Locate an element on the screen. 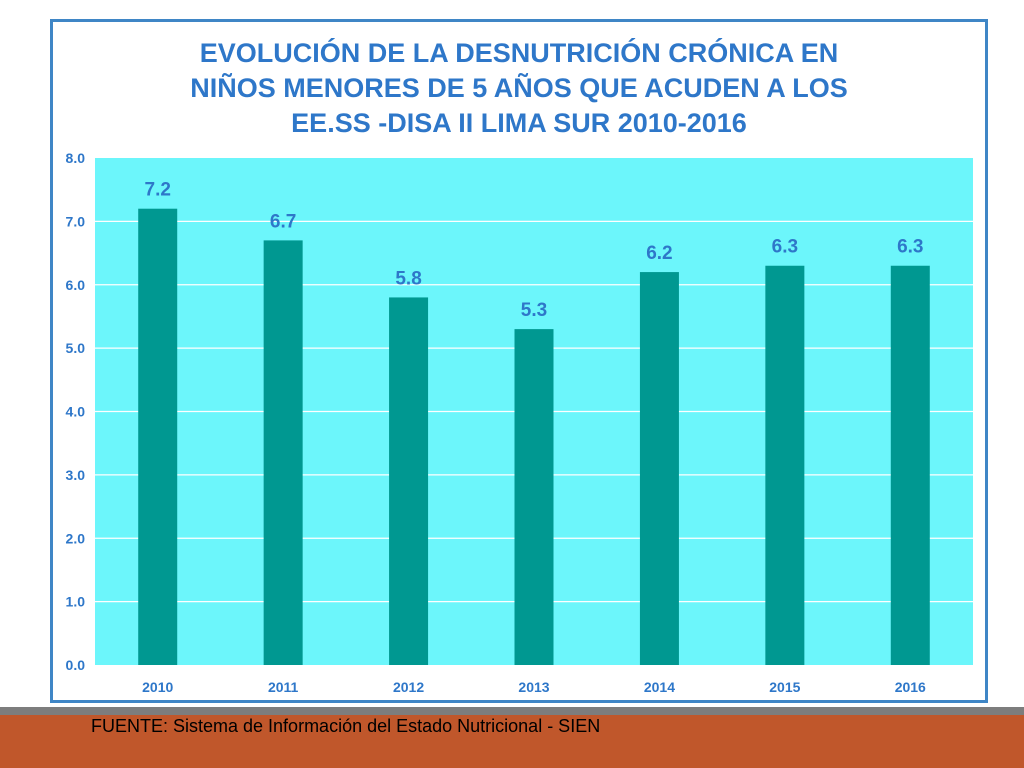 The height and width of the screenshot is (768, 1024). y-tick-label: 2.0 is located at coordinates (76, 538).